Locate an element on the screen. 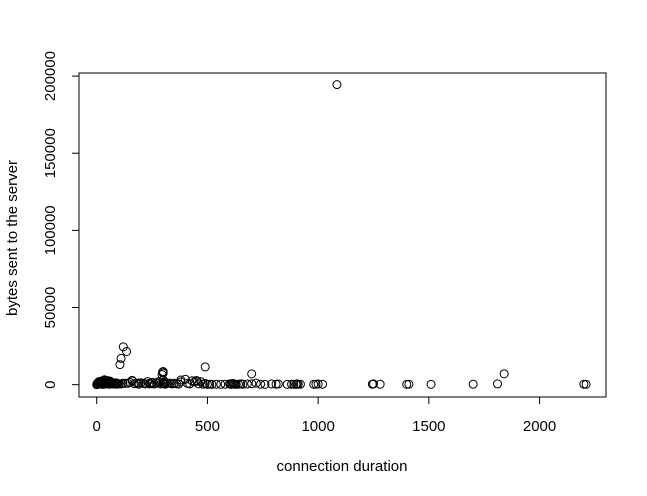 The height and width of the screenshot is (496, 647). y-axis-label: bytes sent to the server is located at coordinates (12, 238).